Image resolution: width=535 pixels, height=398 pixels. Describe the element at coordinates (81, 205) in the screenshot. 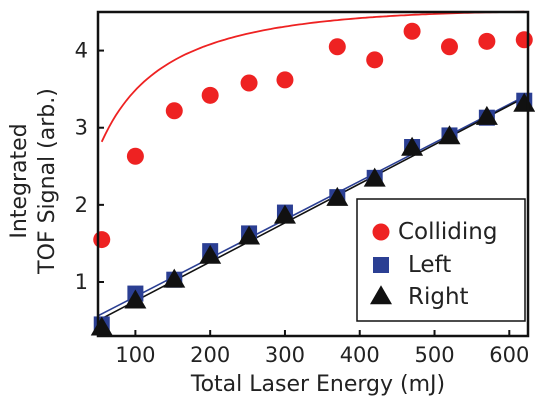

I see `y-tick-label: 2` at that location.